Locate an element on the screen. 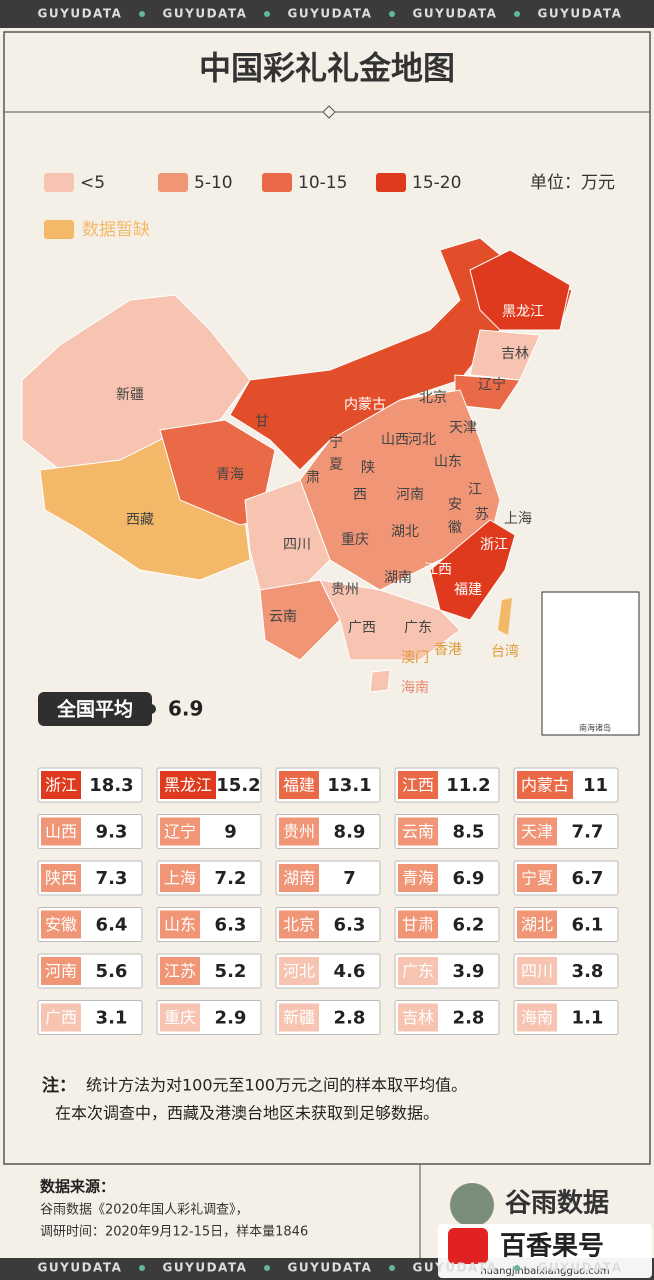 The height and width of the screenshot is (1280, 654). note-prefix: 注： is located at coordinates (59, 1085).